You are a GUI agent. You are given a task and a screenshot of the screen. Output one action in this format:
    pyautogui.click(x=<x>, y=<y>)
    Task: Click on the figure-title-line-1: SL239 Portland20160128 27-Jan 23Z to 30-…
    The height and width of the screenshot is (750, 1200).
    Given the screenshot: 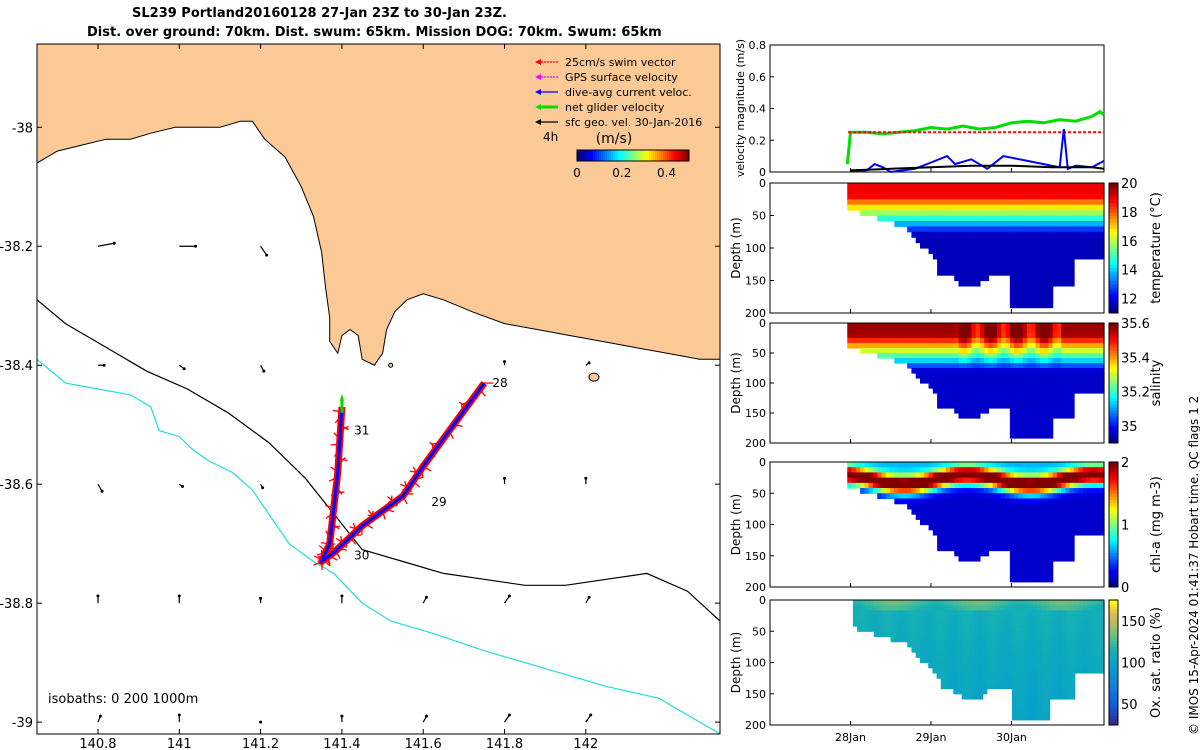 What is the action you would take?
    pyautogui.click(x=319, y=13)
    